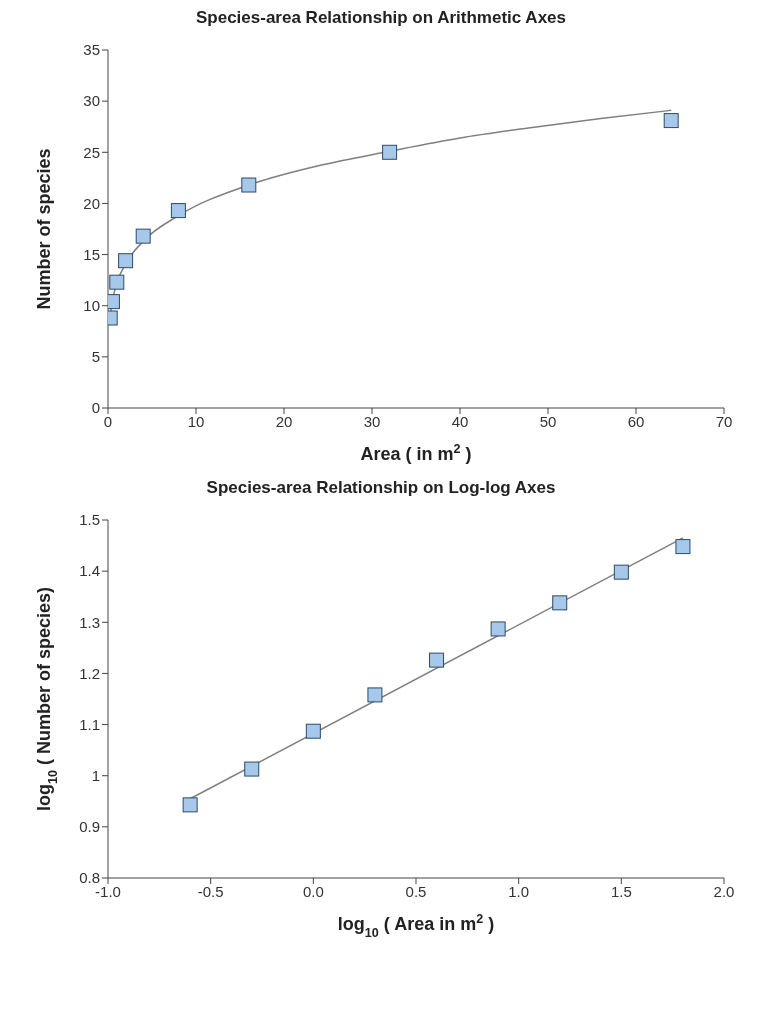 The image size is (762, 1010). I want to click on x-tick-label: 60, so click(636, 421).